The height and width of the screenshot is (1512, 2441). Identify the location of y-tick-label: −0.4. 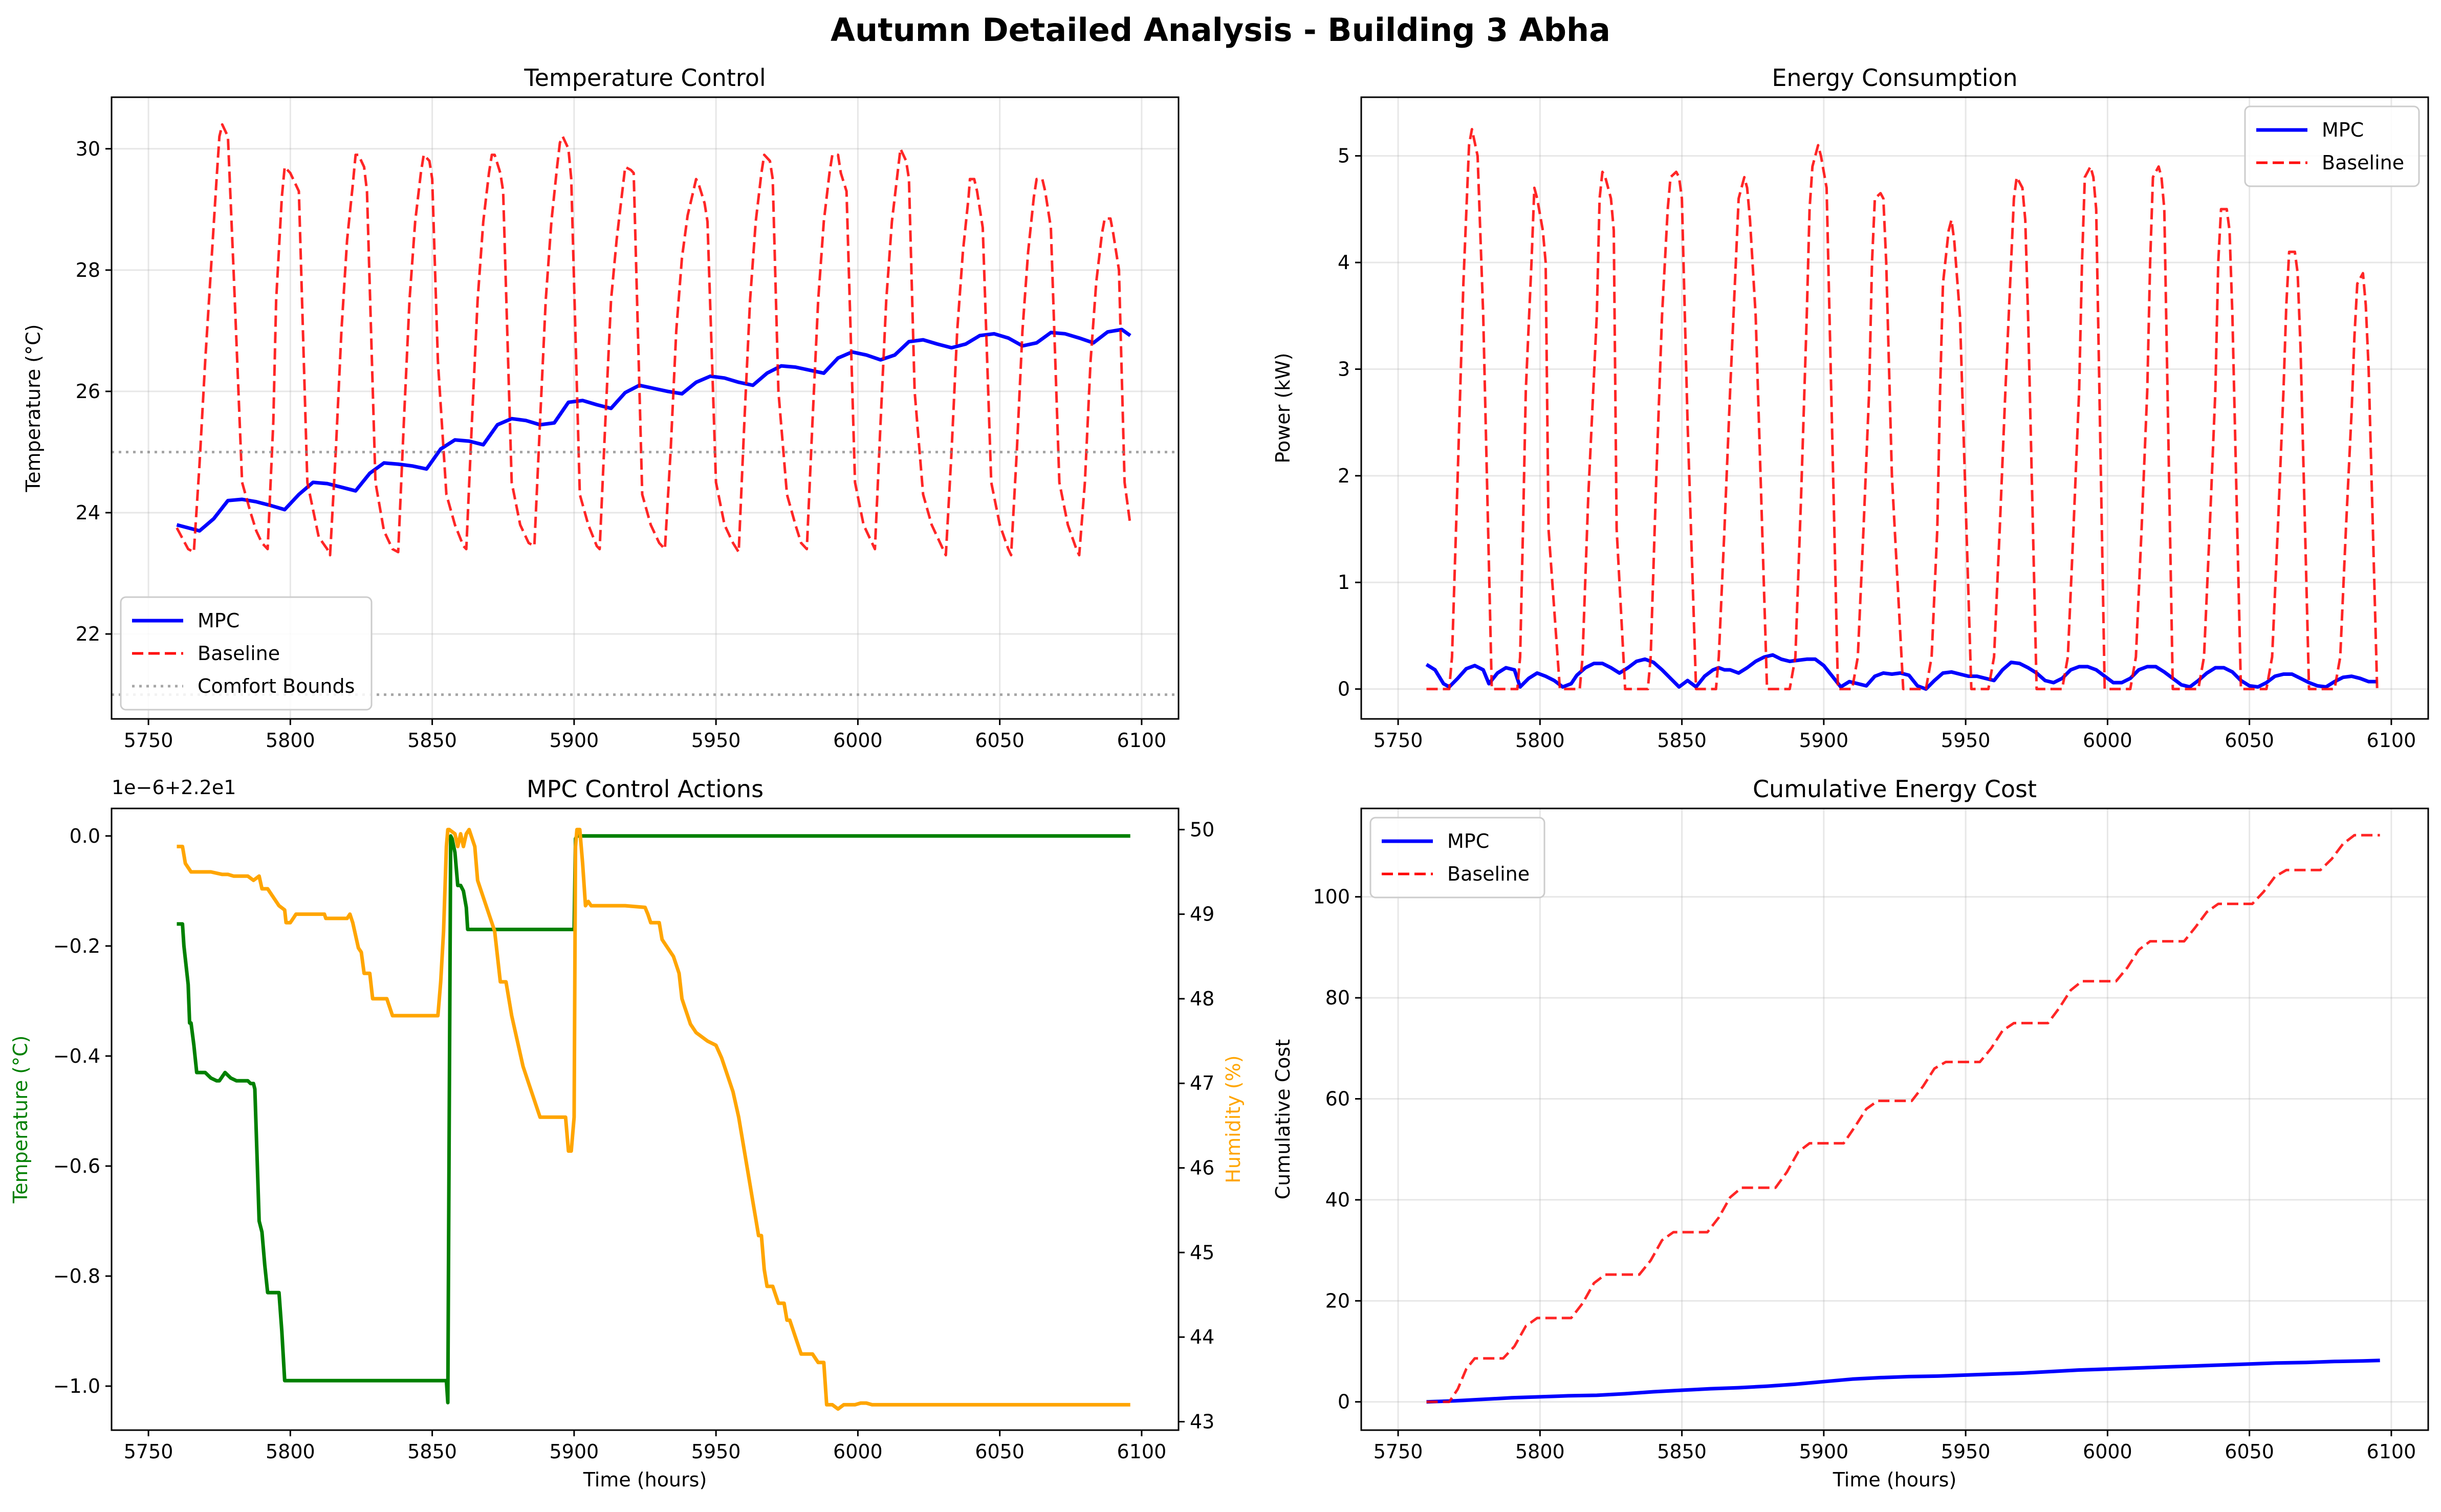
(76, 1056).